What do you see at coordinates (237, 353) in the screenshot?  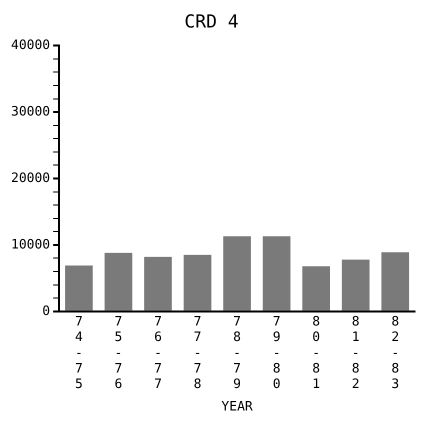 I see `x-tick-label: 78-79` at bounding box center [237, 353].